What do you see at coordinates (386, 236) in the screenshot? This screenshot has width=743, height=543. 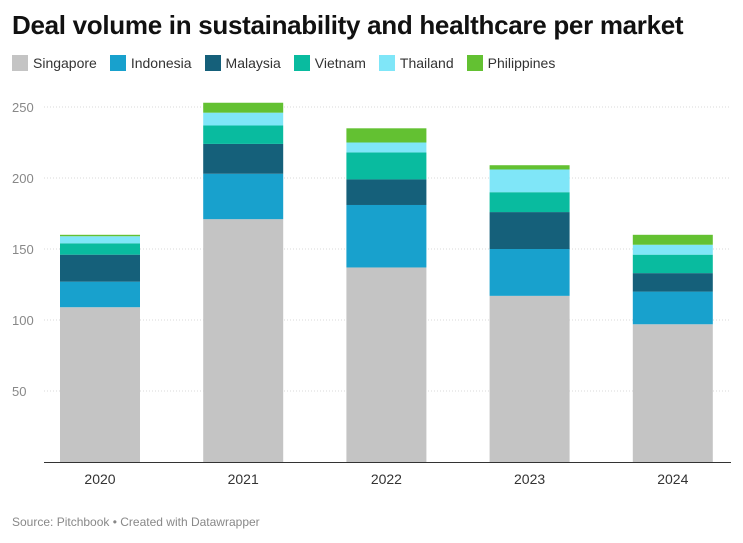 I see `bar-segment-indonesia-2022` at bounding box center [386, 236].